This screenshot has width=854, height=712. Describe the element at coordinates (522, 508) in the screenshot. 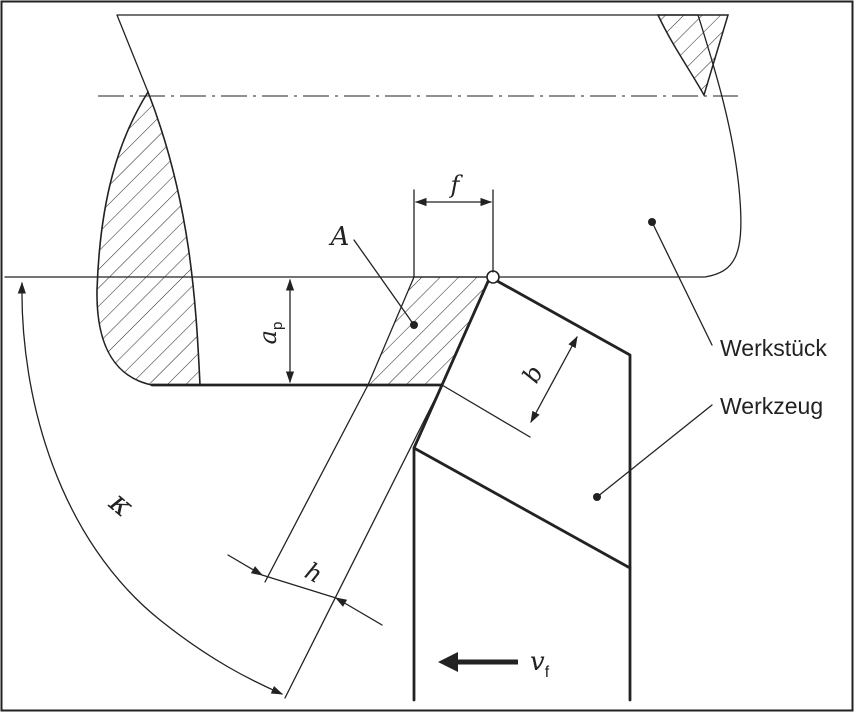

I see `tool-insert-edge` at that location.